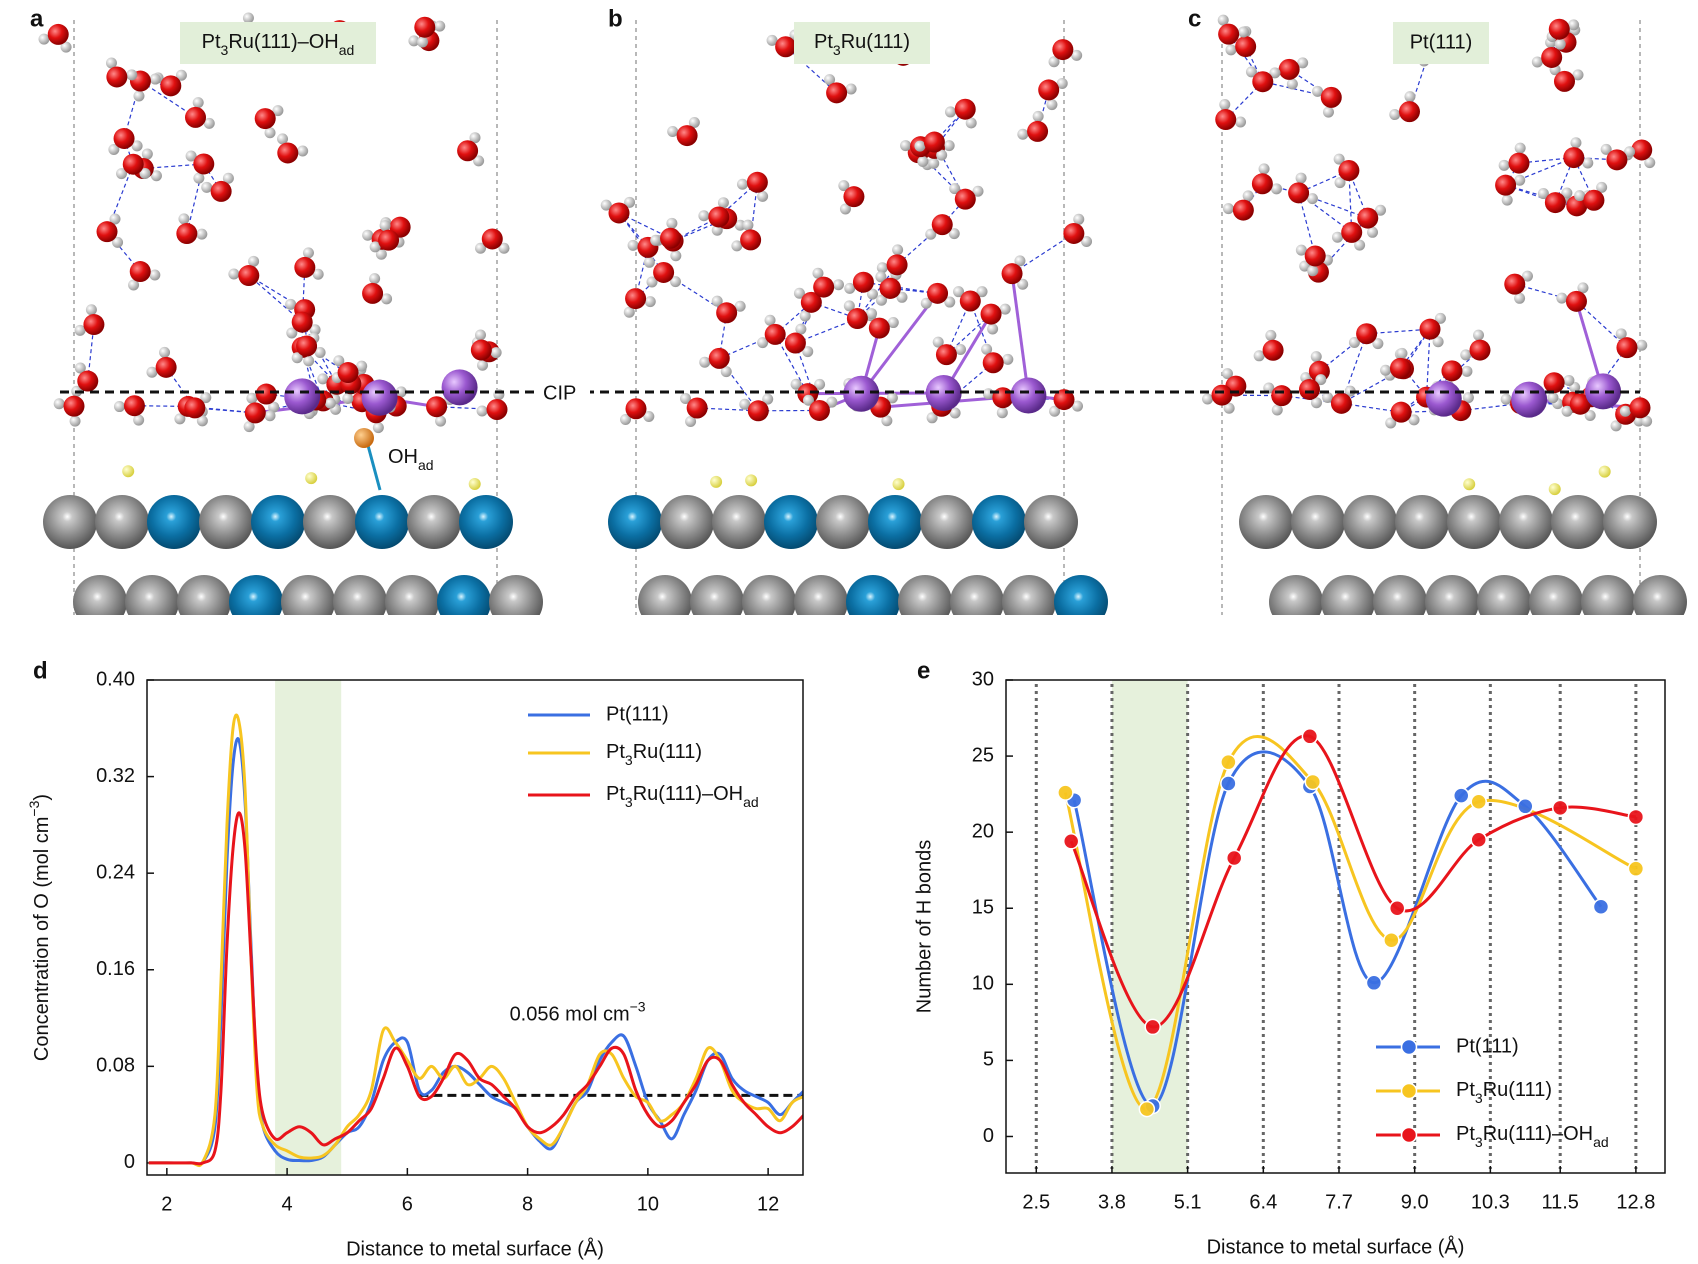 The width and height of the screenshot is (1698, 1264). What do you see at coordinates (278, 43) in the screenshot?
I see `label-box` at bounding box center [278, 43].